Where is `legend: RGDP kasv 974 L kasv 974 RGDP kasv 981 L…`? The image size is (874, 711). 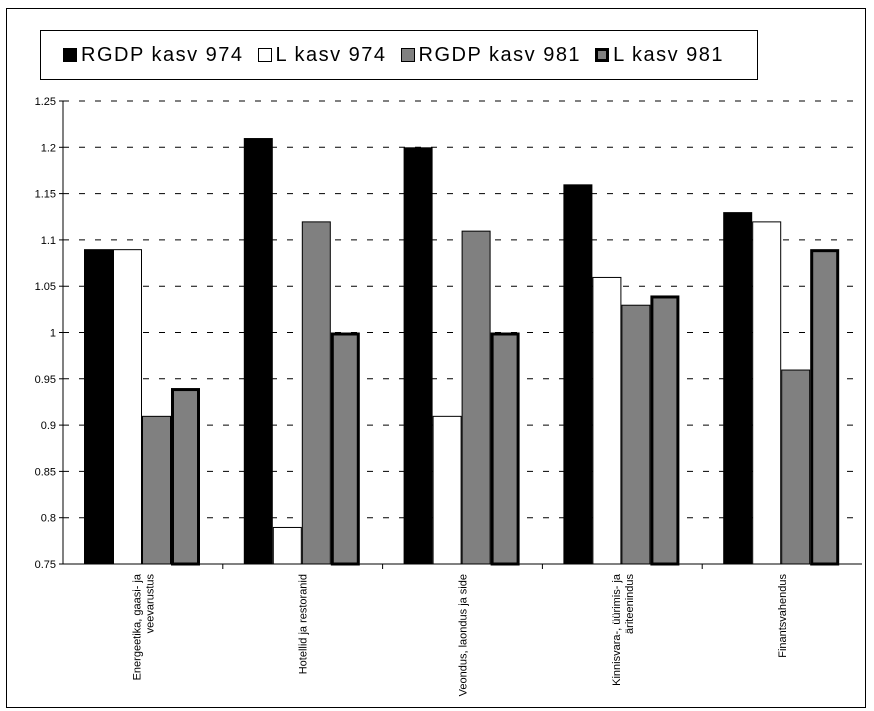 legend: RGDP kasv 974 L kasv 974 RGDP kasv 981 L… is located at coordinates (399, 55).